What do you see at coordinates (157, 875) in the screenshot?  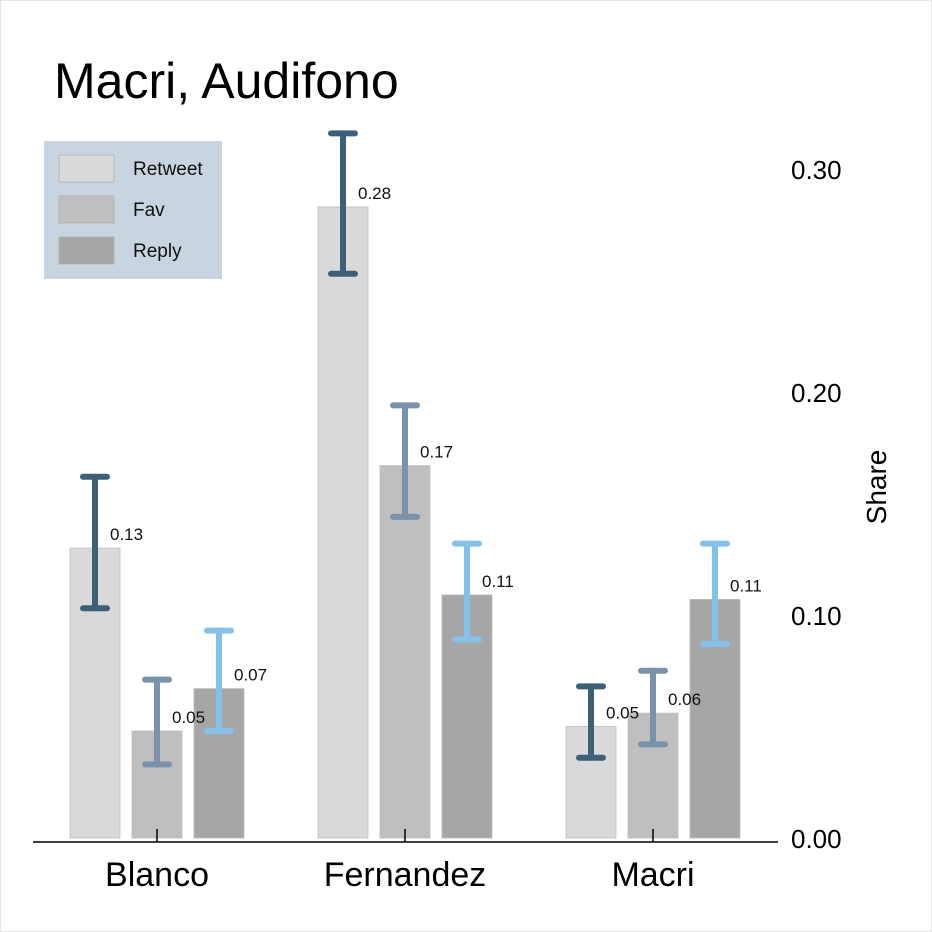 I see `x-tick-label-blanco: Blanco` at bounding box center [157, 875].